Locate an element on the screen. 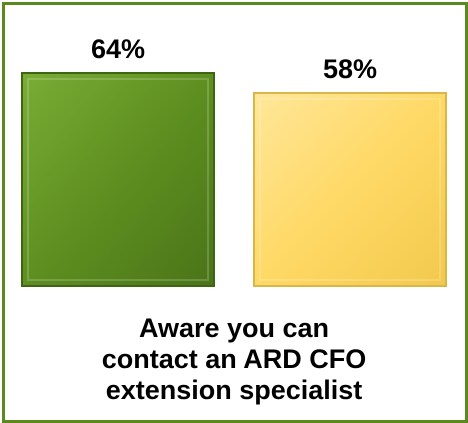 Image resolution: width=468 pixels, height=423 pixels. data-label-1: 64% is located at coordinates (118, 49).